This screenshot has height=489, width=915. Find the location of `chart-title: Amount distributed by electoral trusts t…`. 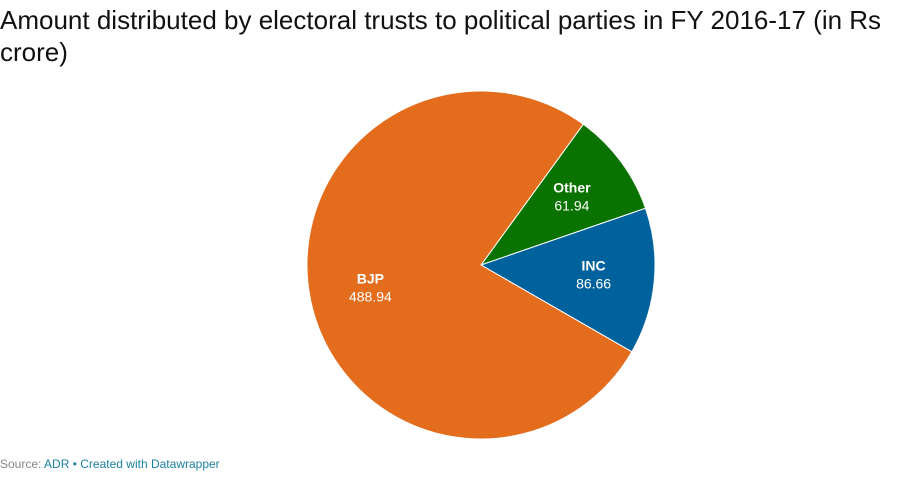

chart-title: Amount distributed by electoral trusts t… is located at coordinates (441, 36).